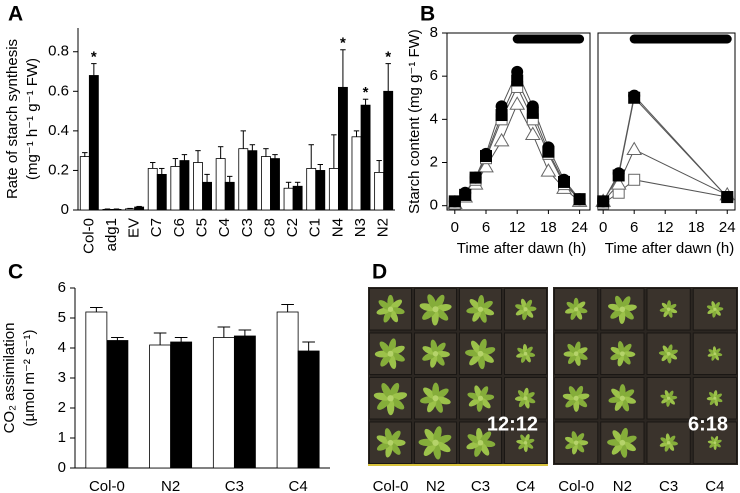 This screenshot has height=493, width=740. I want to click on photo-column-label: C3, so click(668, 485).